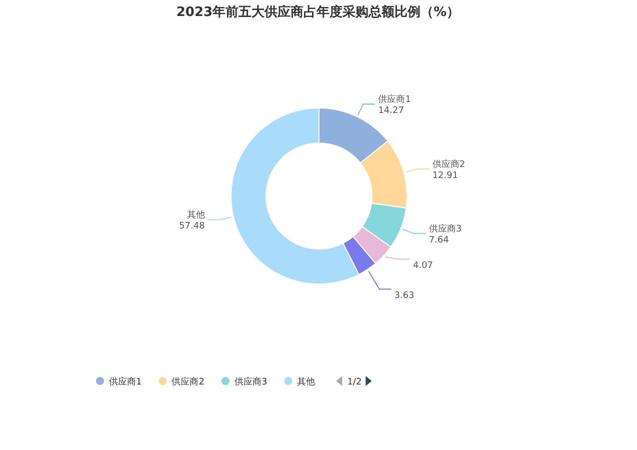  I want to click on slice-label: 其他, so click(195, 215).